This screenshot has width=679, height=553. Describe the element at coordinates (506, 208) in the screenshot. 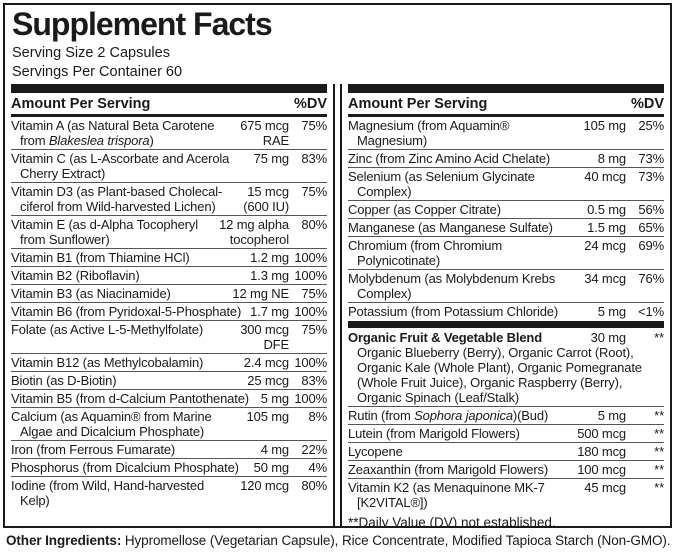

I see `table-row: Copper (as Copper Citrate) 0.5 mg 56%` at that location.